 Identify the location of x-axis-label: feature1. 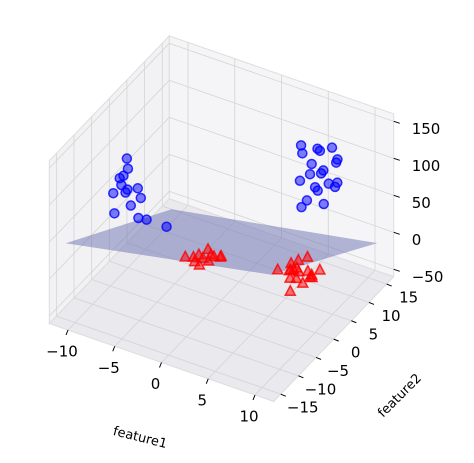
(139, 438).